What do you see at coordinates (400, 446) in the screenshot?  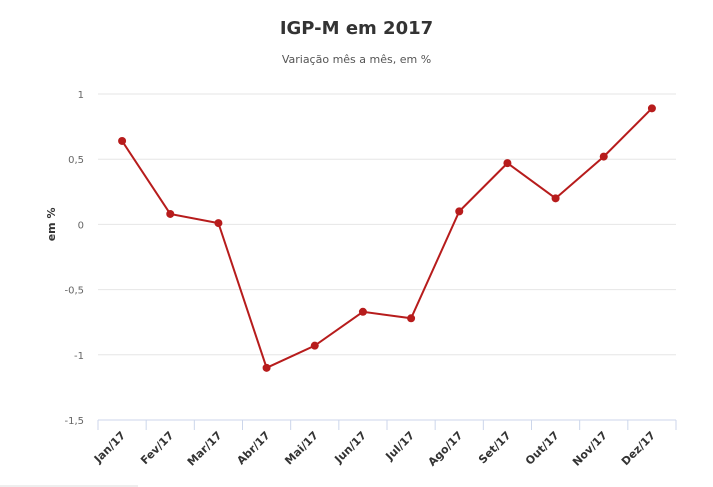 I see `x-tick-label: Jul/17` at bounding box center [400, 446].